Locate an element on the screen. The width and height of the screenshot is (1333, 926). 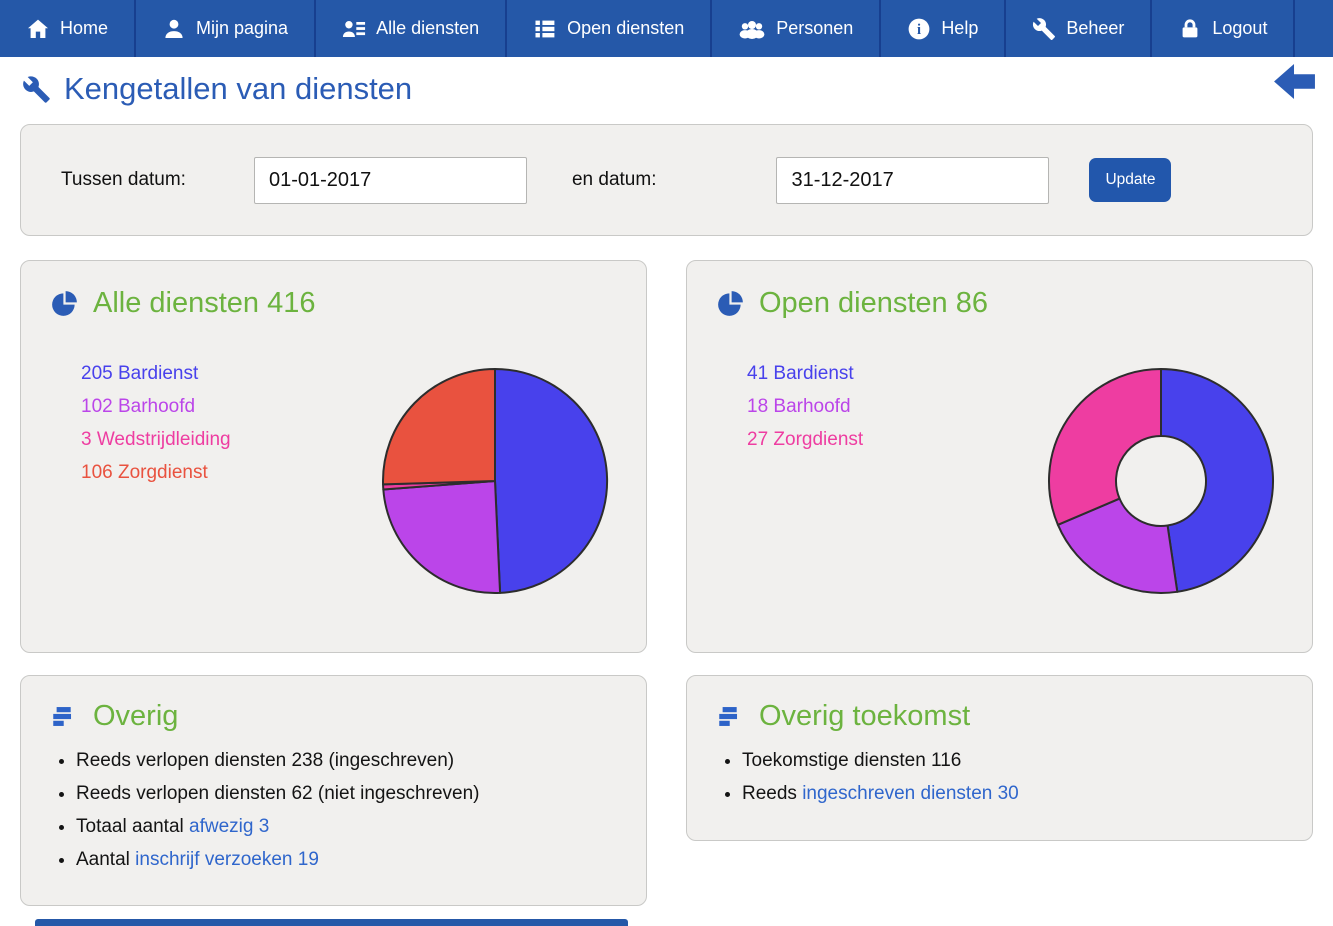
people-icon is located at coordinates (752, 29).